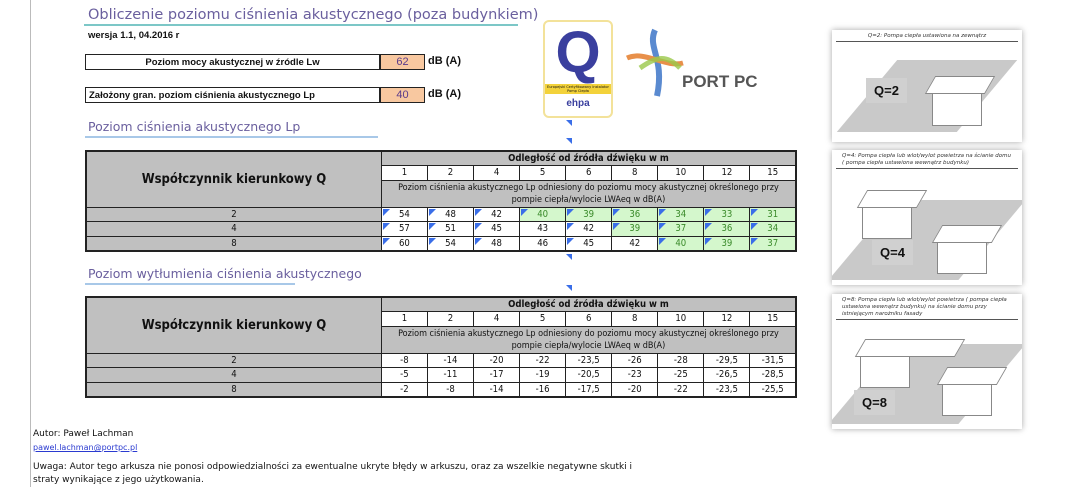 The image size is (1080, 487). What do you see at coordinates (30, 243) in the screenshot?
I see `sheet-border` at bounding box center [30, 243].